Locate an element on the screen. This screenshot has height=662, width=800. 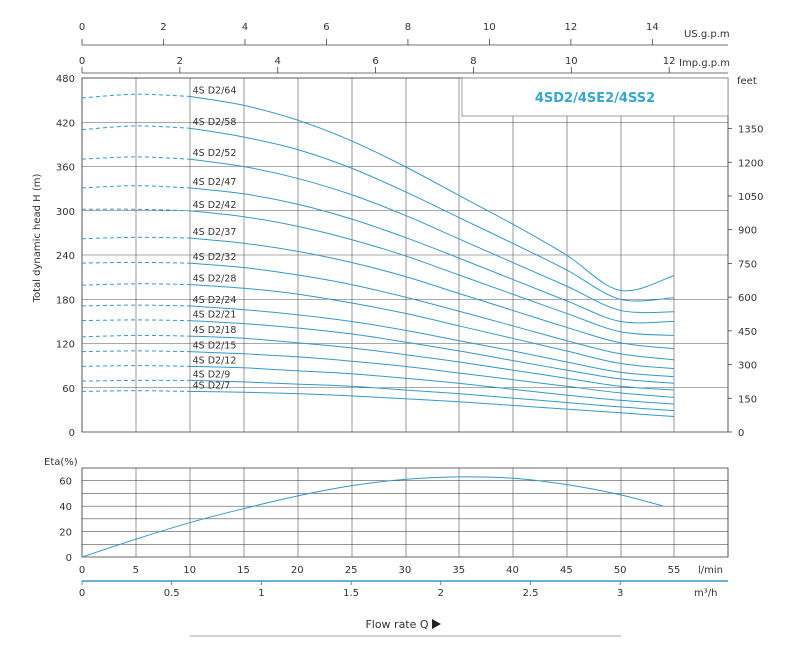
lpm-tick-4: 20 is located at coordinates (297, 570).